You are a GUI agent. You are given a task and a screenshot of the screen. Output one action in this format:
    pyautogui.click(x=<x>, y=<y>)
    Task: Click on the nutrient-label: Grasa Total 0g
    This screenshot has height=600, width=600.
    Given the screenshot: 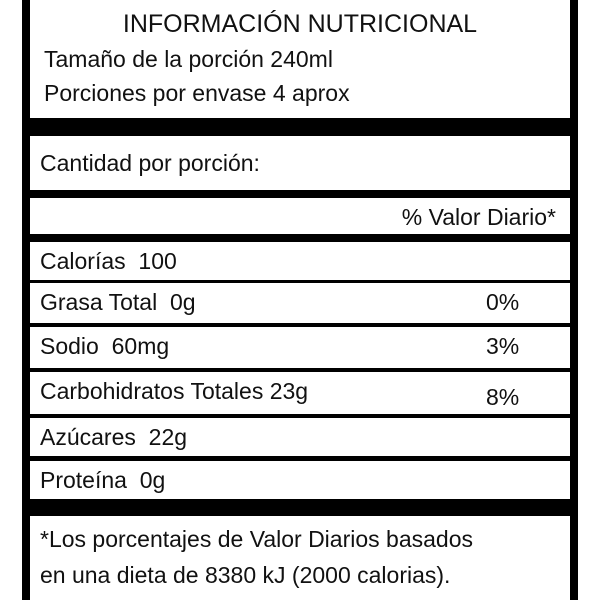 What is the action you would take?
    pyautogui.click(x=118, y=302)
    